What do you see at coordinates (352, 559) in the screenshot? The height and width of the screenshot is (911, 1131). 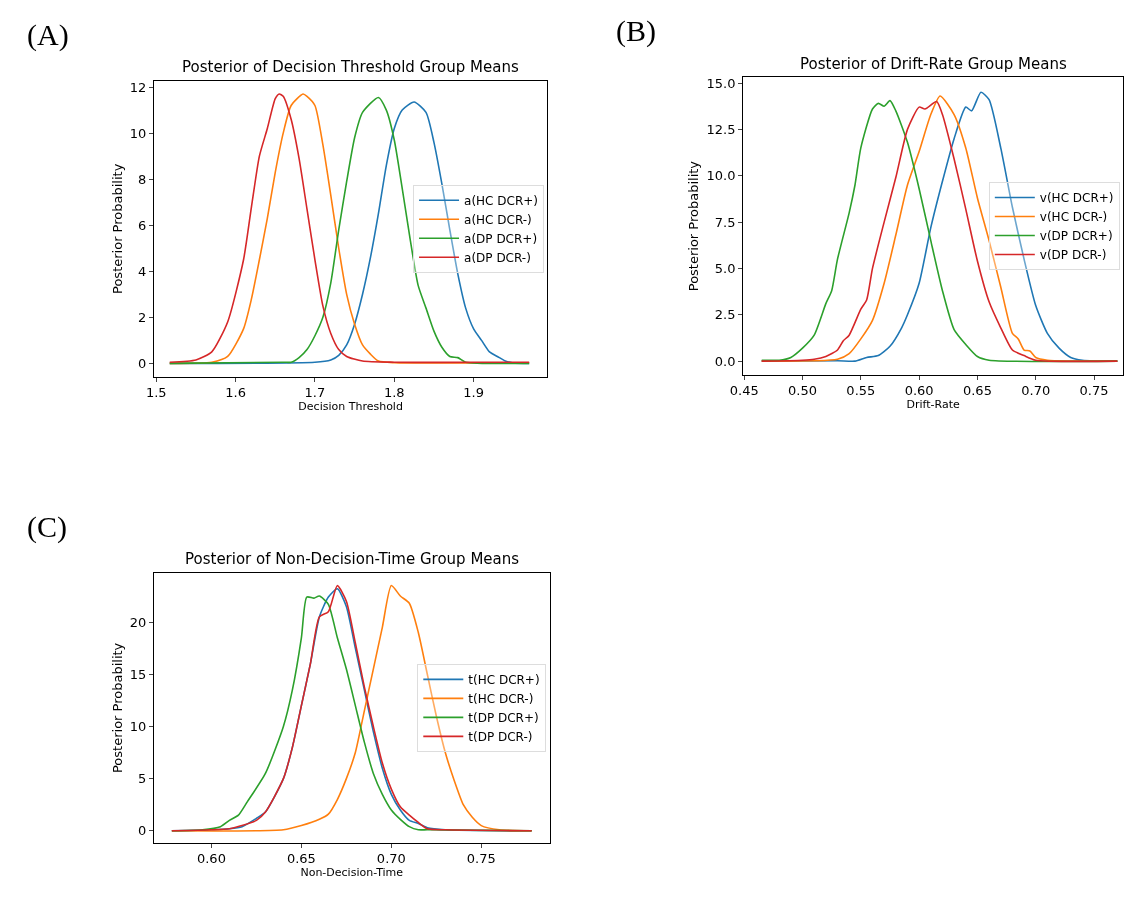 I see `chart-title: Posterior of Non-Decision-Time Group Means` at bounding box center [352, 559].